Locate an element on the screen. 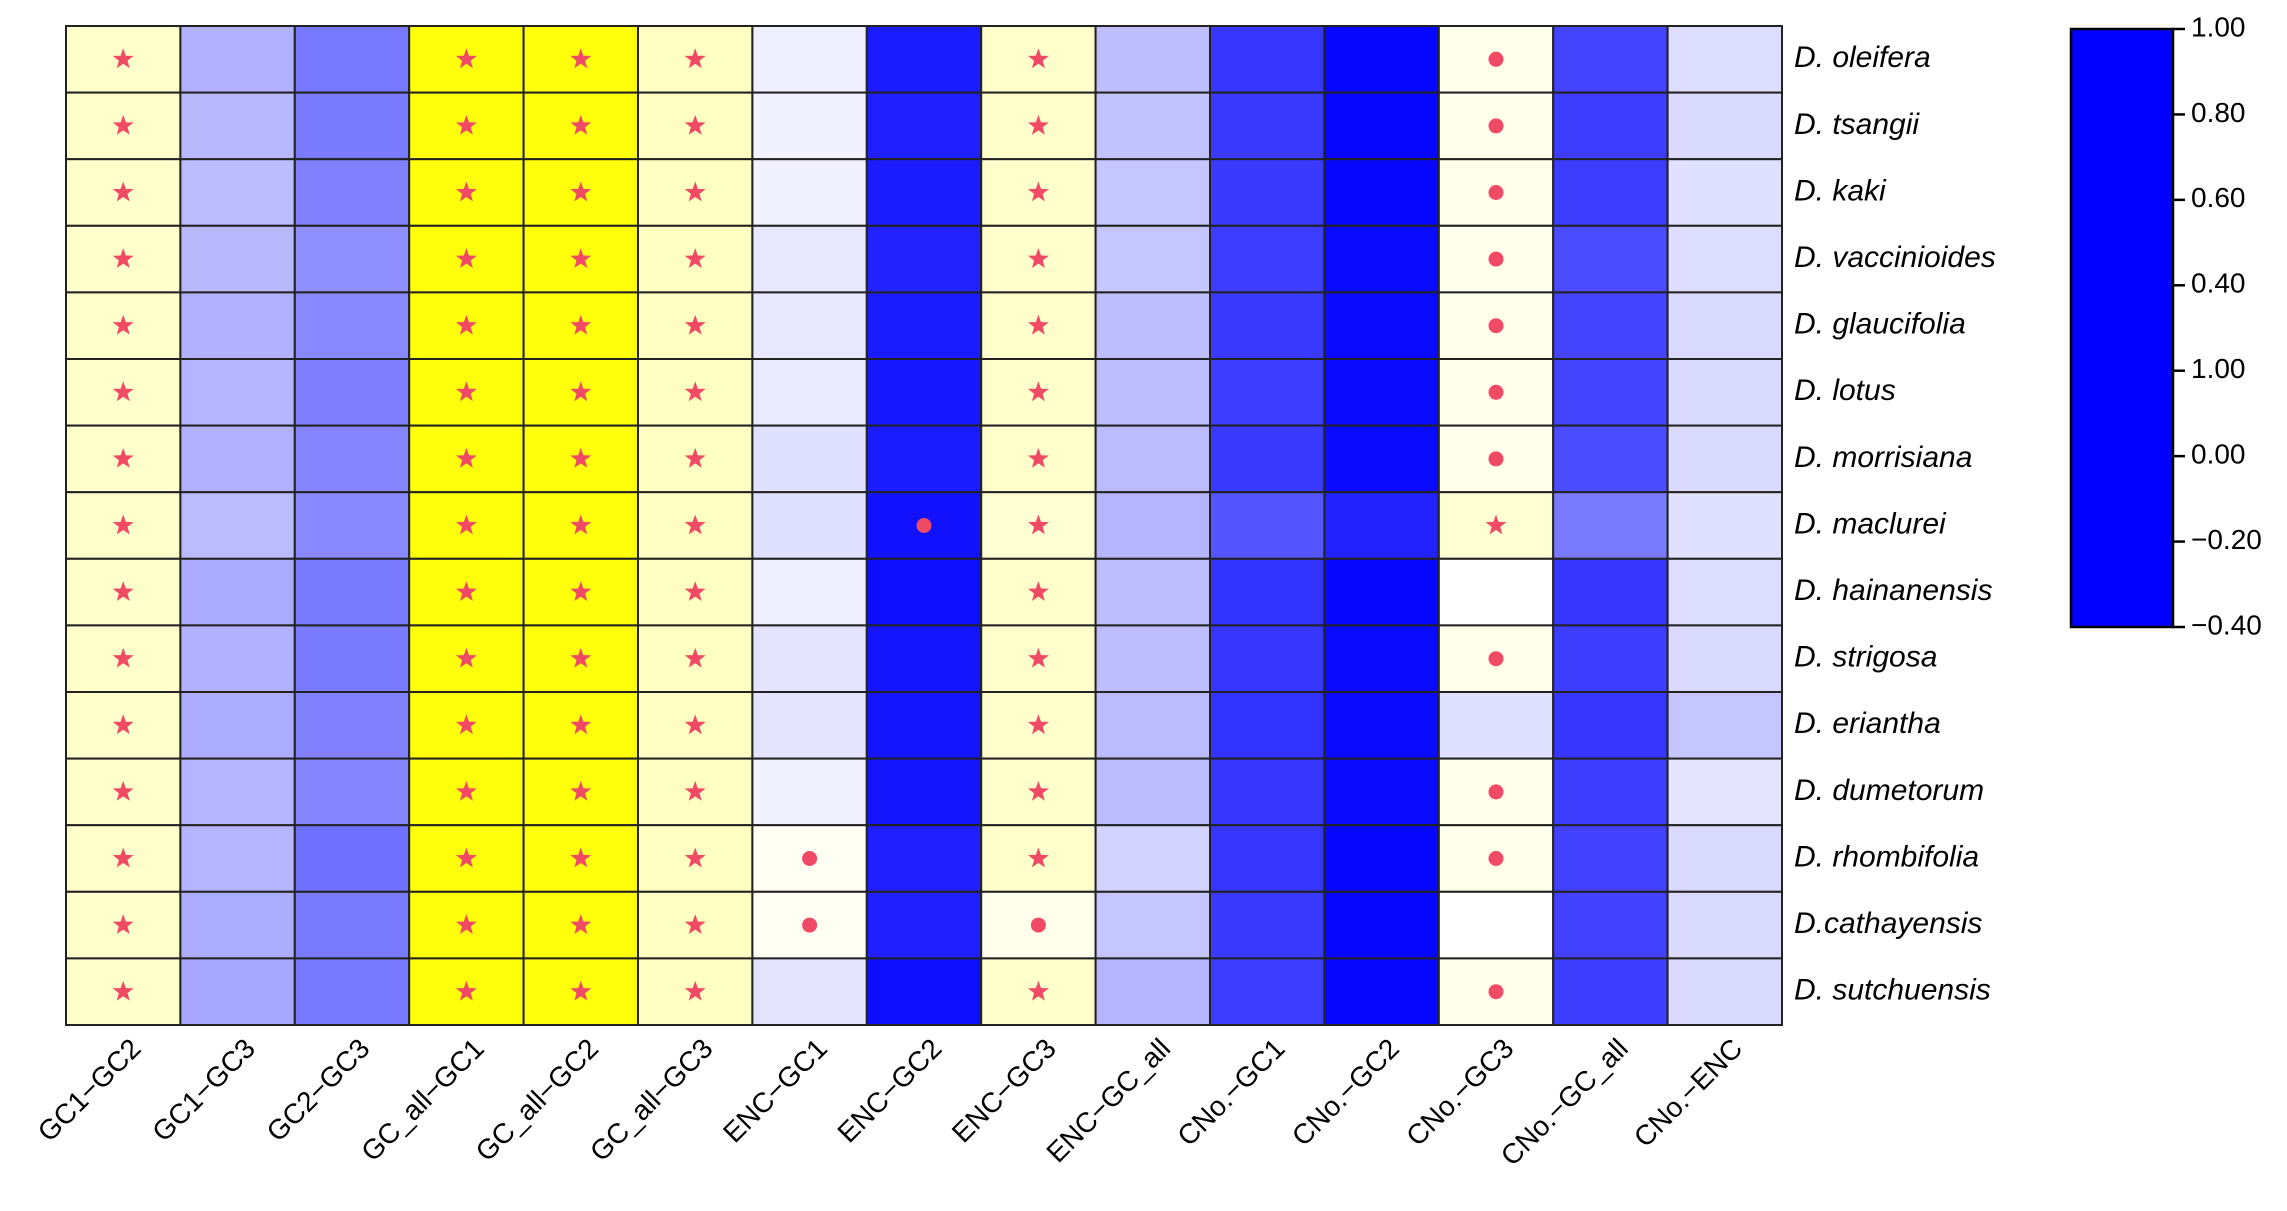  colorbar is located at coordinates (2122, 328).